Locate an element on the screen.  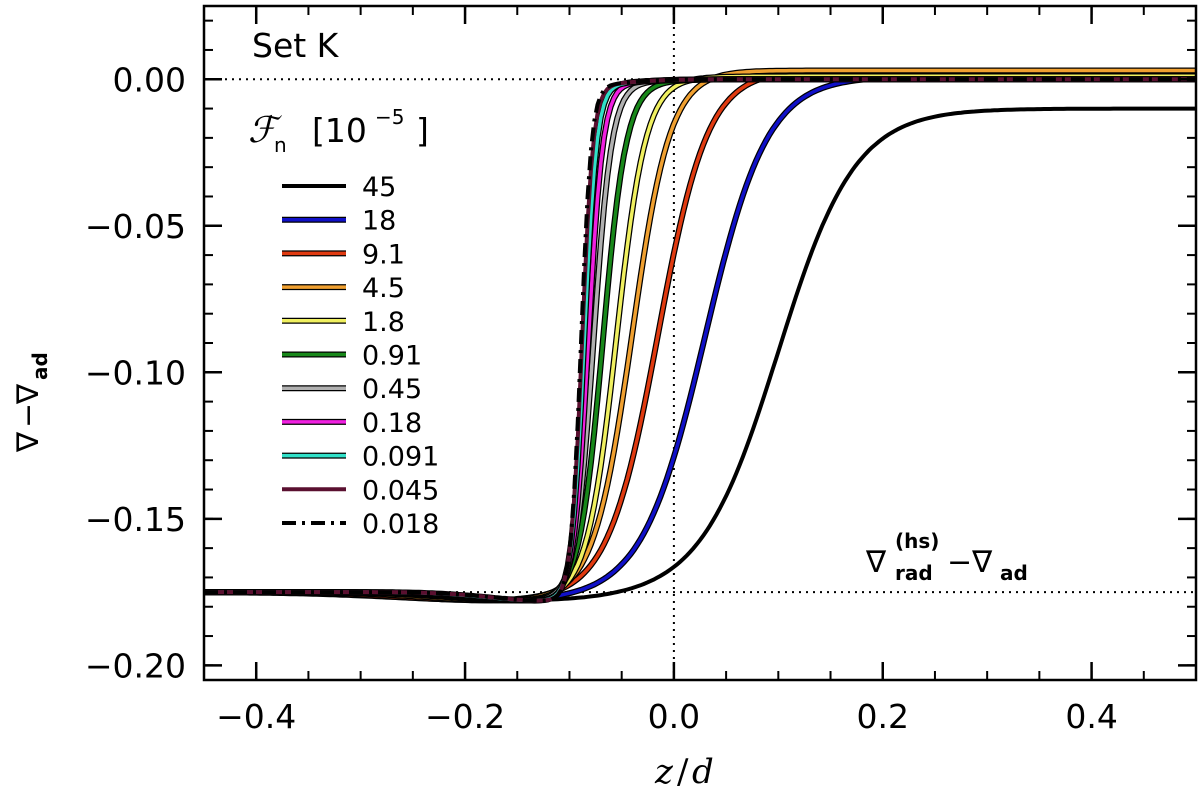
y-axis-title: ∇ − ∇ ad is located at coordinates (31, 402).